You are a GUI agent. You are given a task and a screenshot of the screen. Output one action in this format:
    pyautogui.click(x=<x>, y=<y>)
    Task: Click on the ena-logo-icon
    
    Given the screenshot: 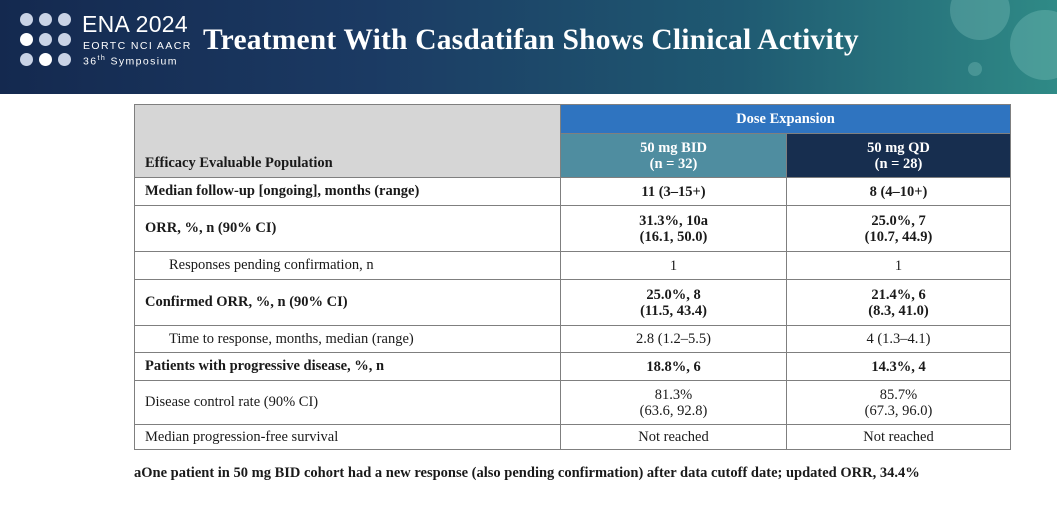 What is the action you would take?
    pyautogui.click(x=46, y=41)
    